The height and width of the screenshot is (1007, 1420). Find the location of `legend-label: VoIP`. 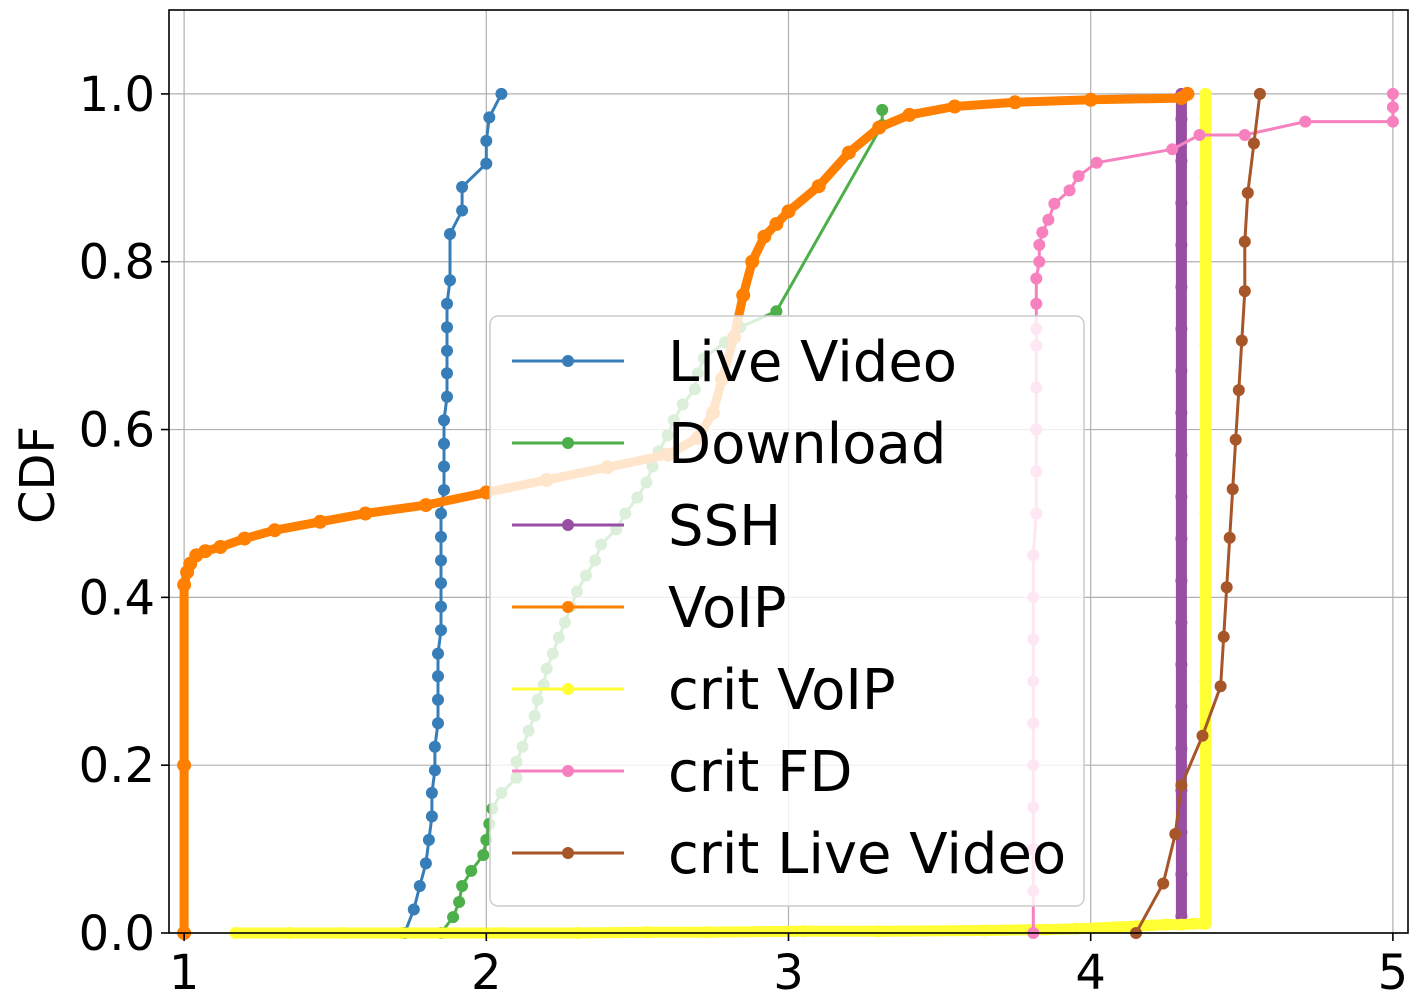

legend-label: VoIP is located at coordinates (727, 608).